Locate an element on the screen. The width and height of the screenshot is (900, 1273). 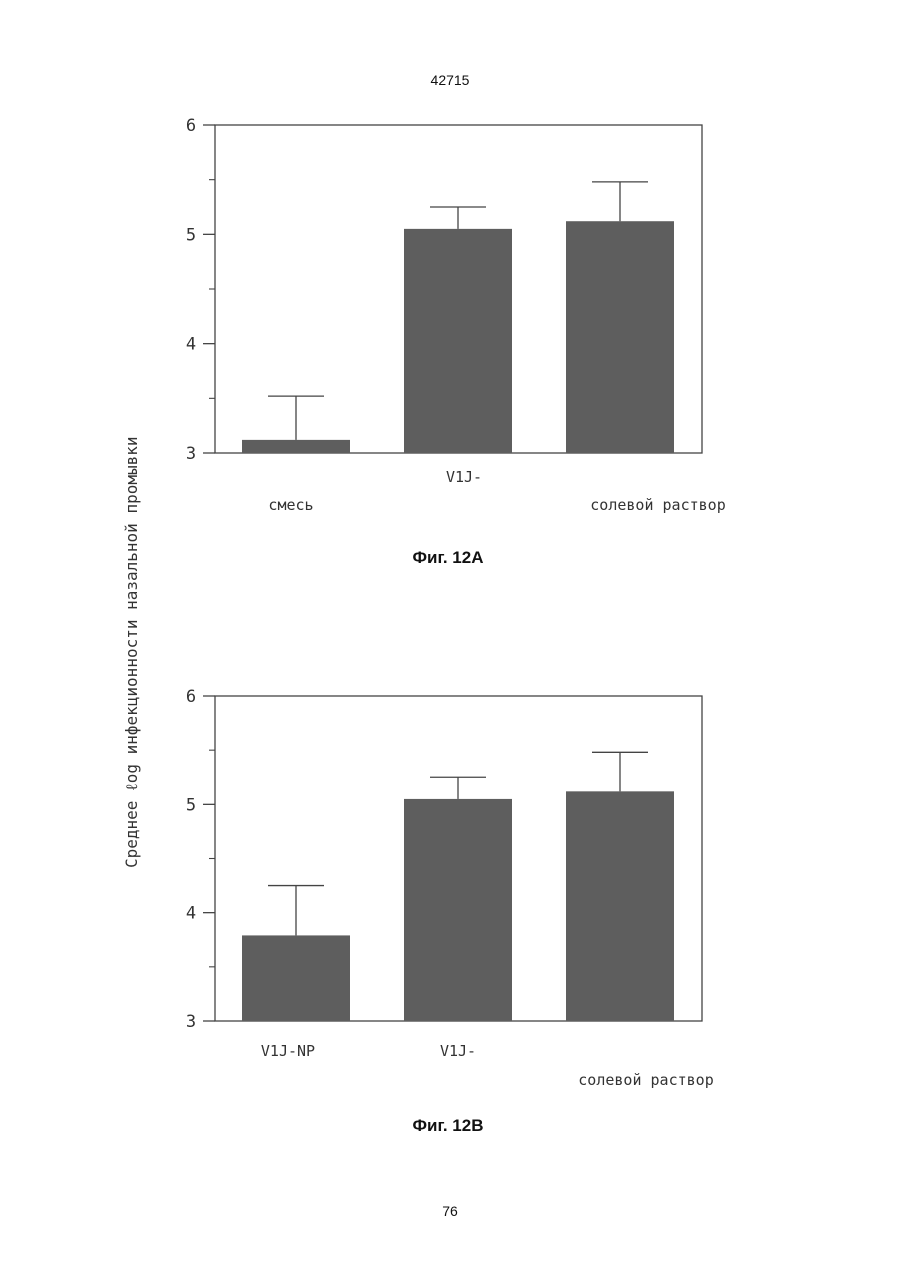
figure-caption-a: Фиг. 12A is located at coordinates (448, 558).